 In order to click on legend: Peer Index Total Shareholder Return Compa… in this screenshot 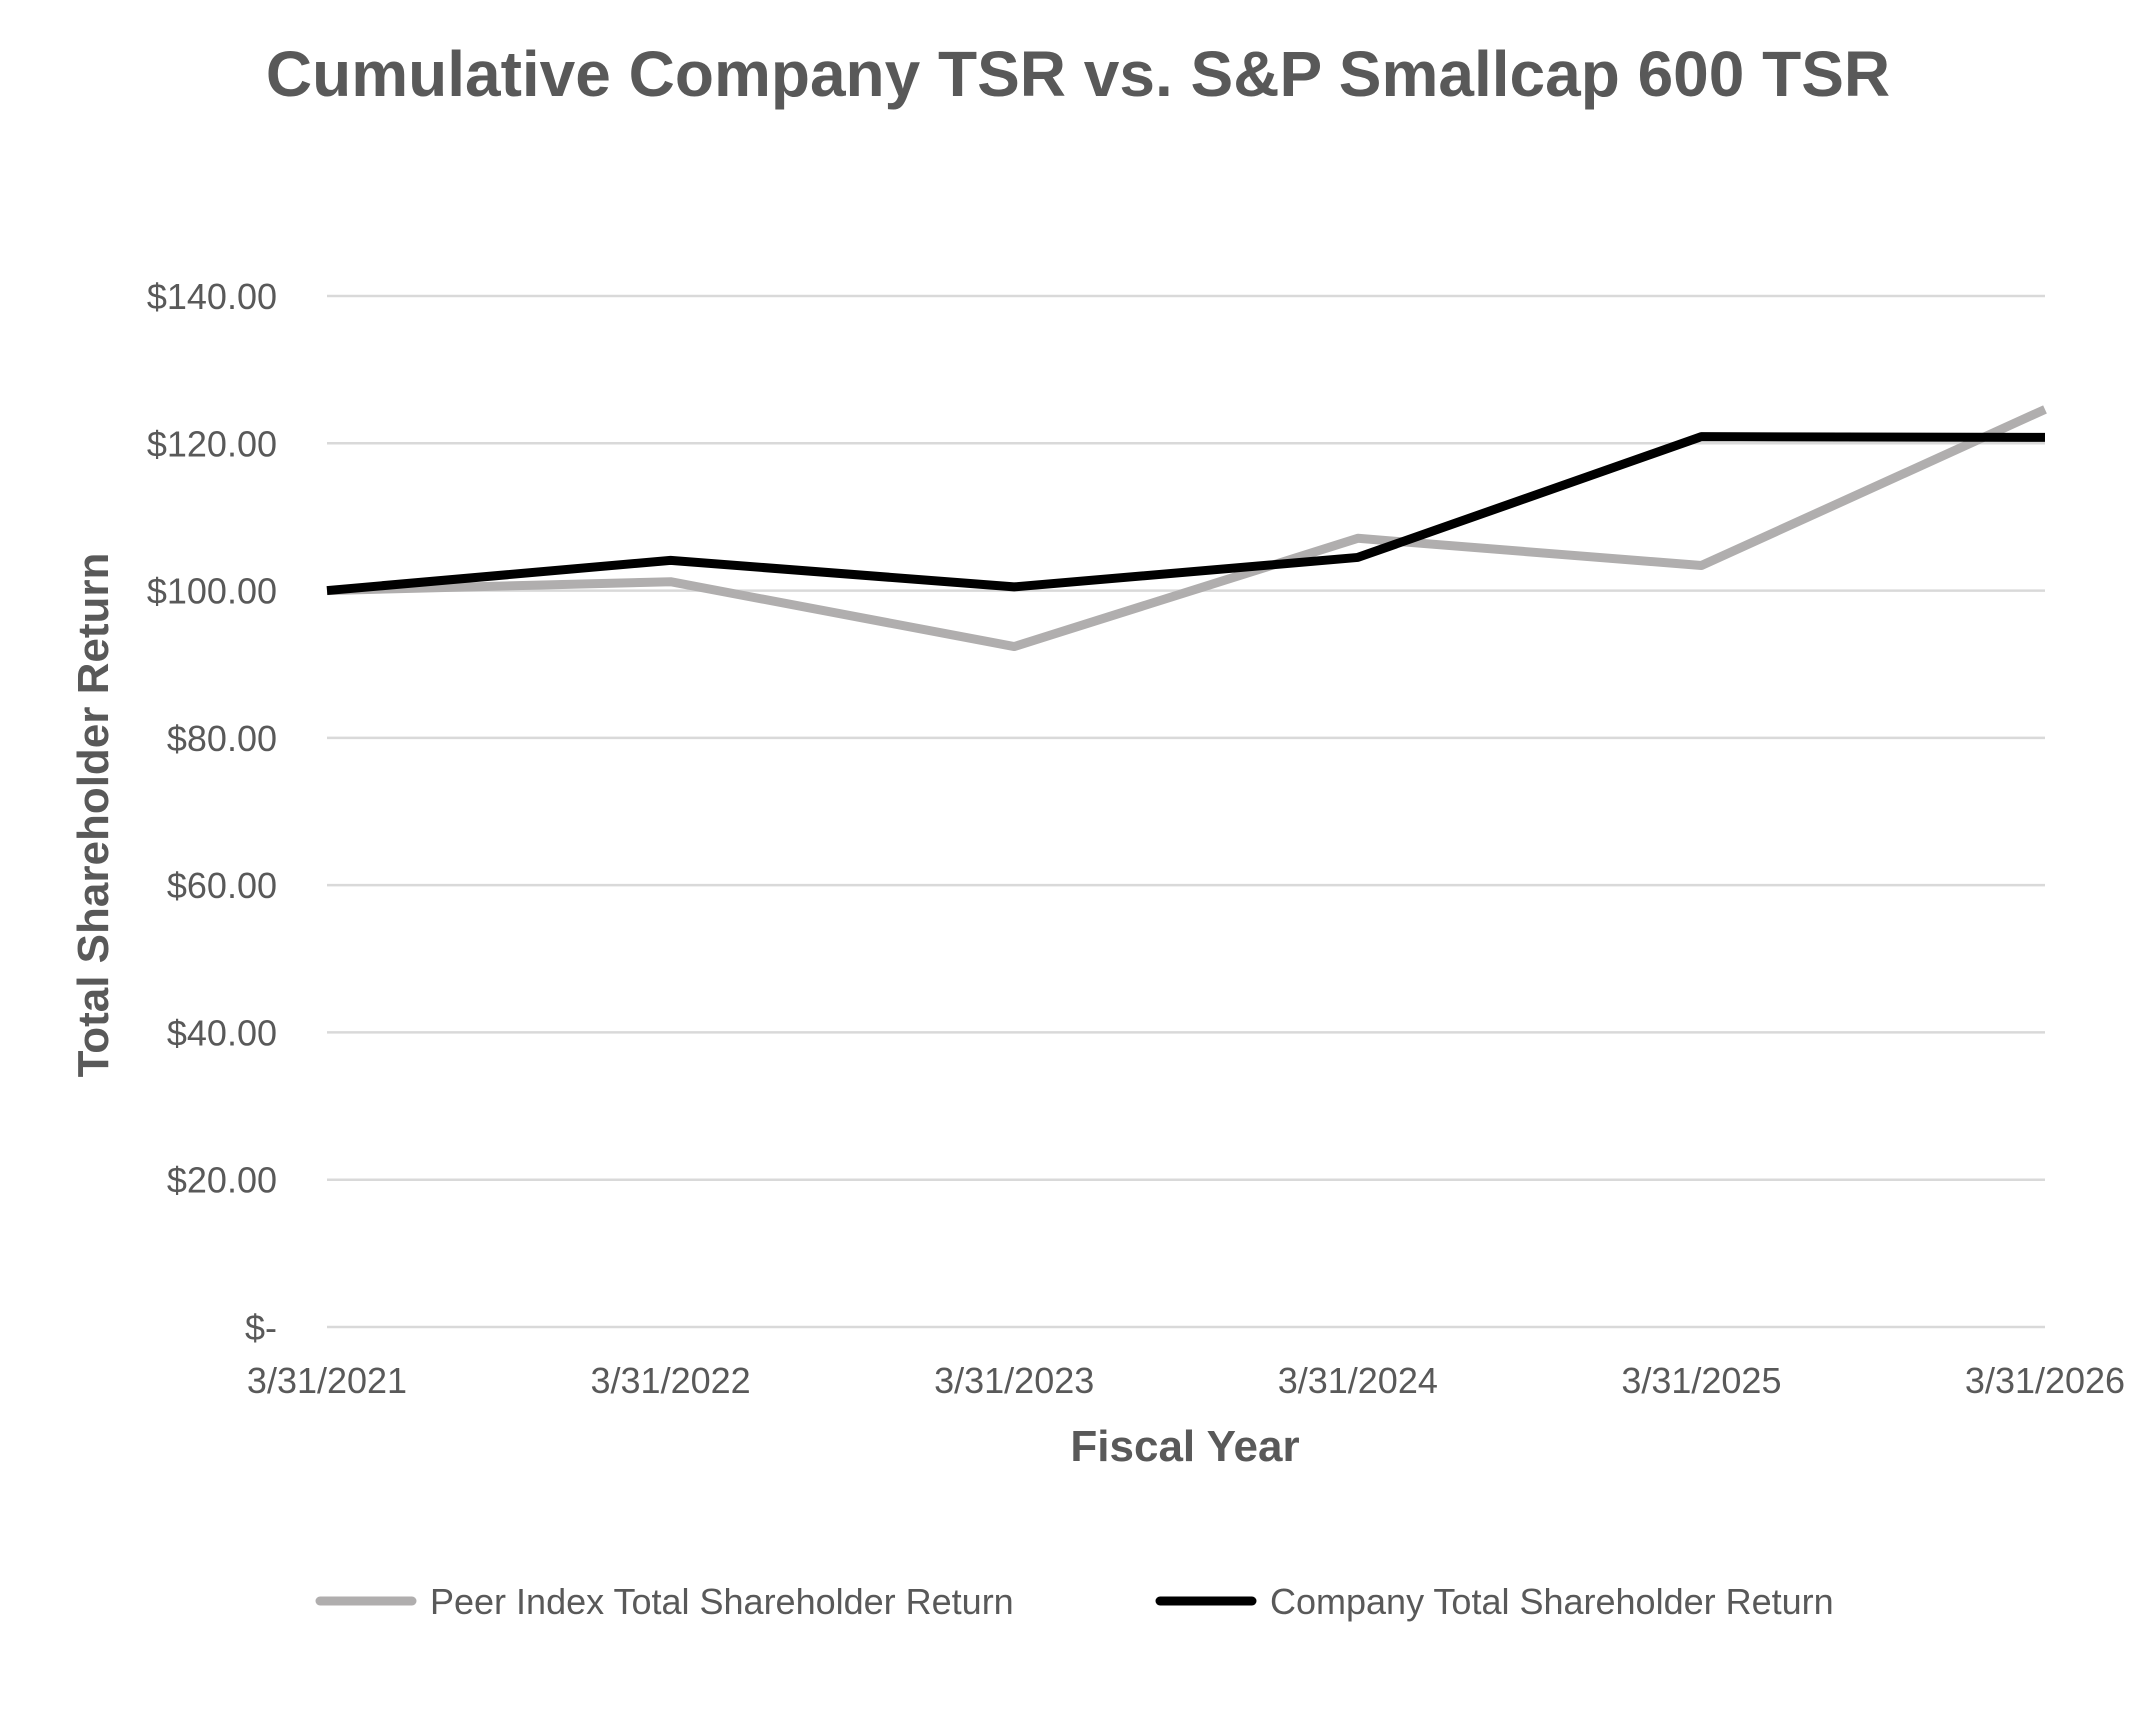, I will do `click(1074, 1601)`.